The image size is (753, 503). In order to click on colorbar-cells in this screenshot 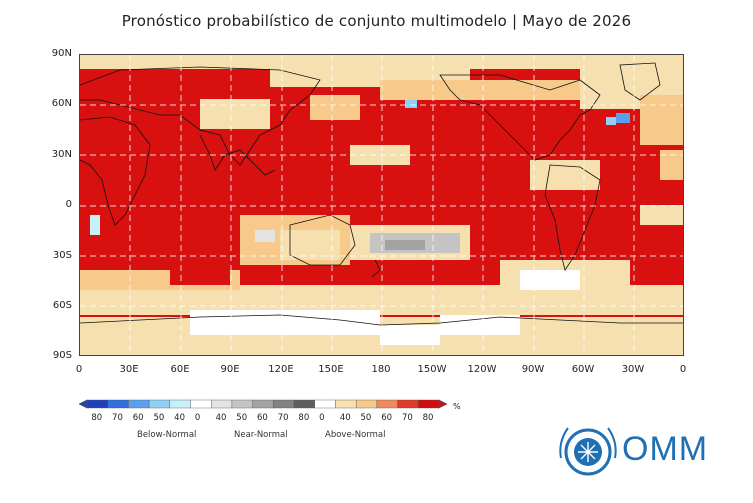, I will do `click(263, 404)`.